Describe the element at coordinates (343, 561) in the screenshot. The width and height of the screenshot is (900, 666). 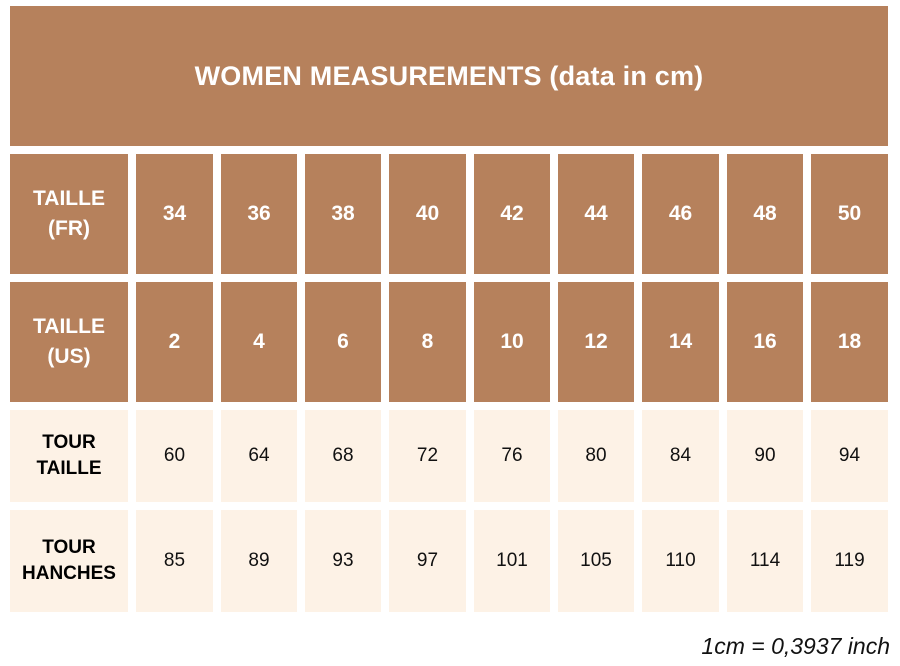
I see `table-cell: 93` at that location.